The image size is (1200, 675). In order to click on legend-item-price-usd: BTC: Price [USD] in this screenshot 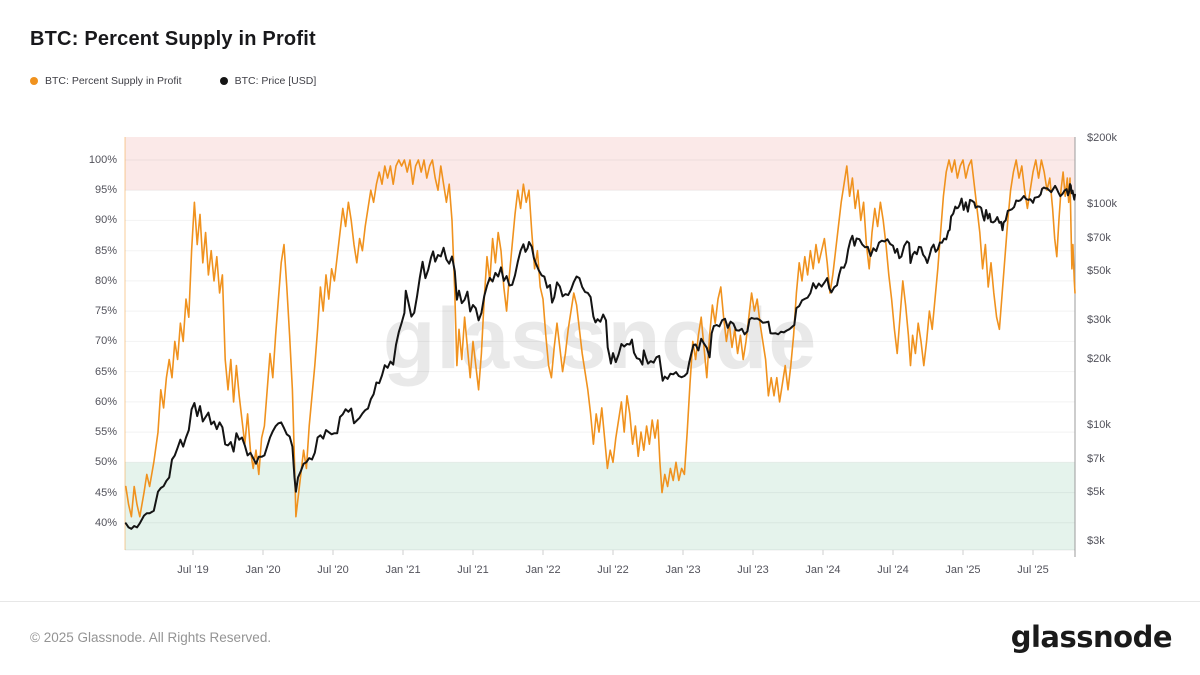, I will do `click(268, 81)`.